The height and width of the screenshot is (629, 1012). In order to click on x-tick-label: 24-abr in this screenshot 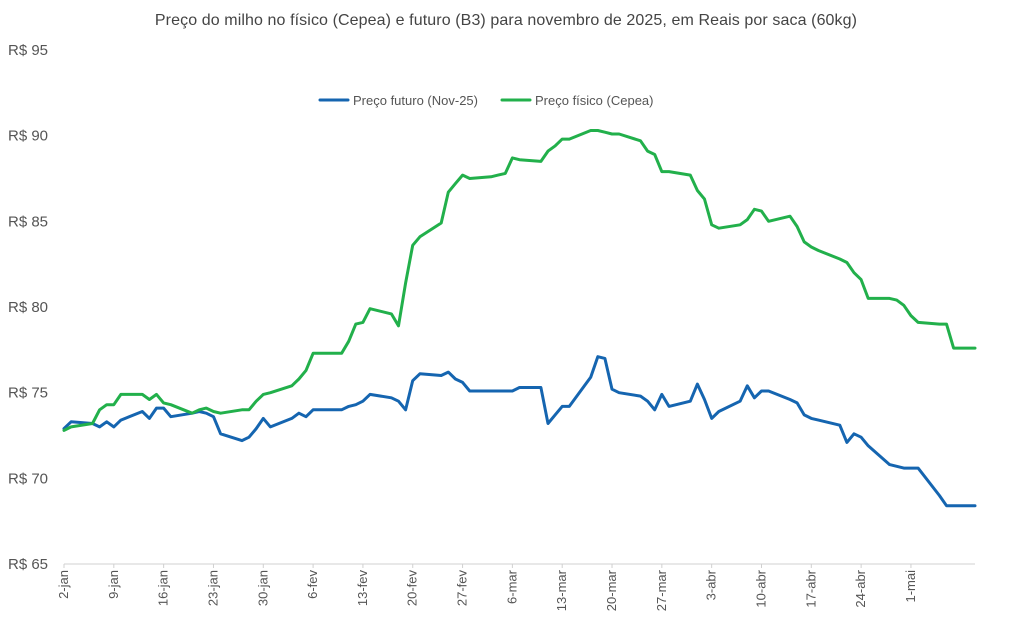, I will do `click(860, 588)`.